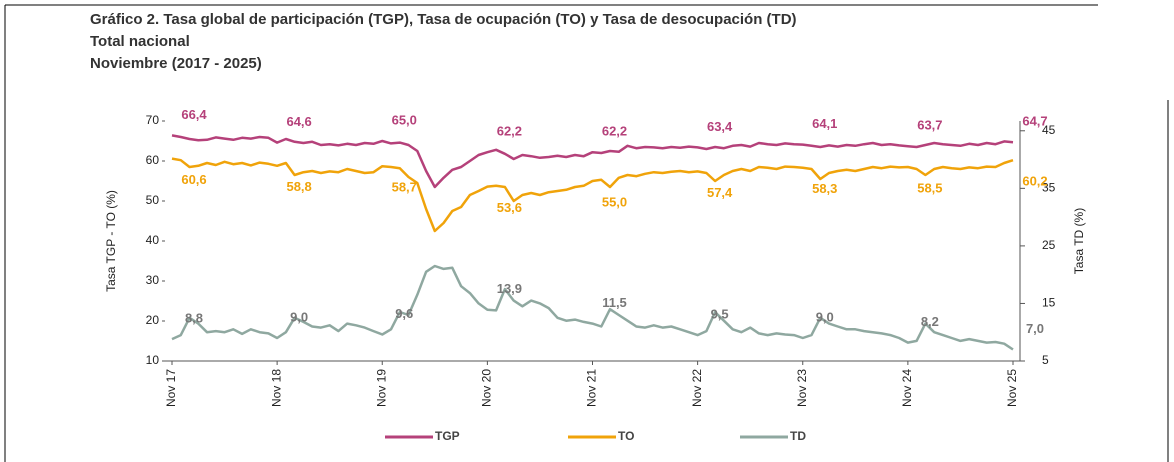  What do you see at coordinates (140, 41) in the screenshot?
I see `chart-subtitle: Total nacional` at bounding box center [140, 41].